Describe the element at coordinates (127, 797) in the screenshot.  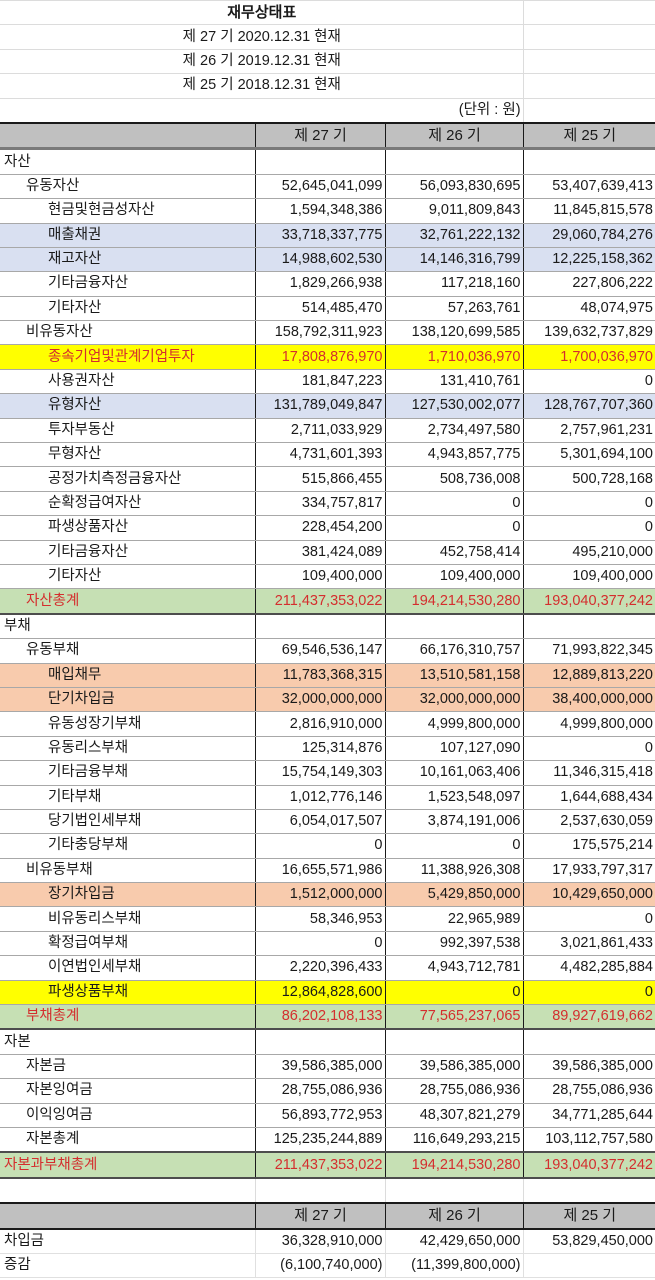
I see `row-label: 기타부채` at that location.